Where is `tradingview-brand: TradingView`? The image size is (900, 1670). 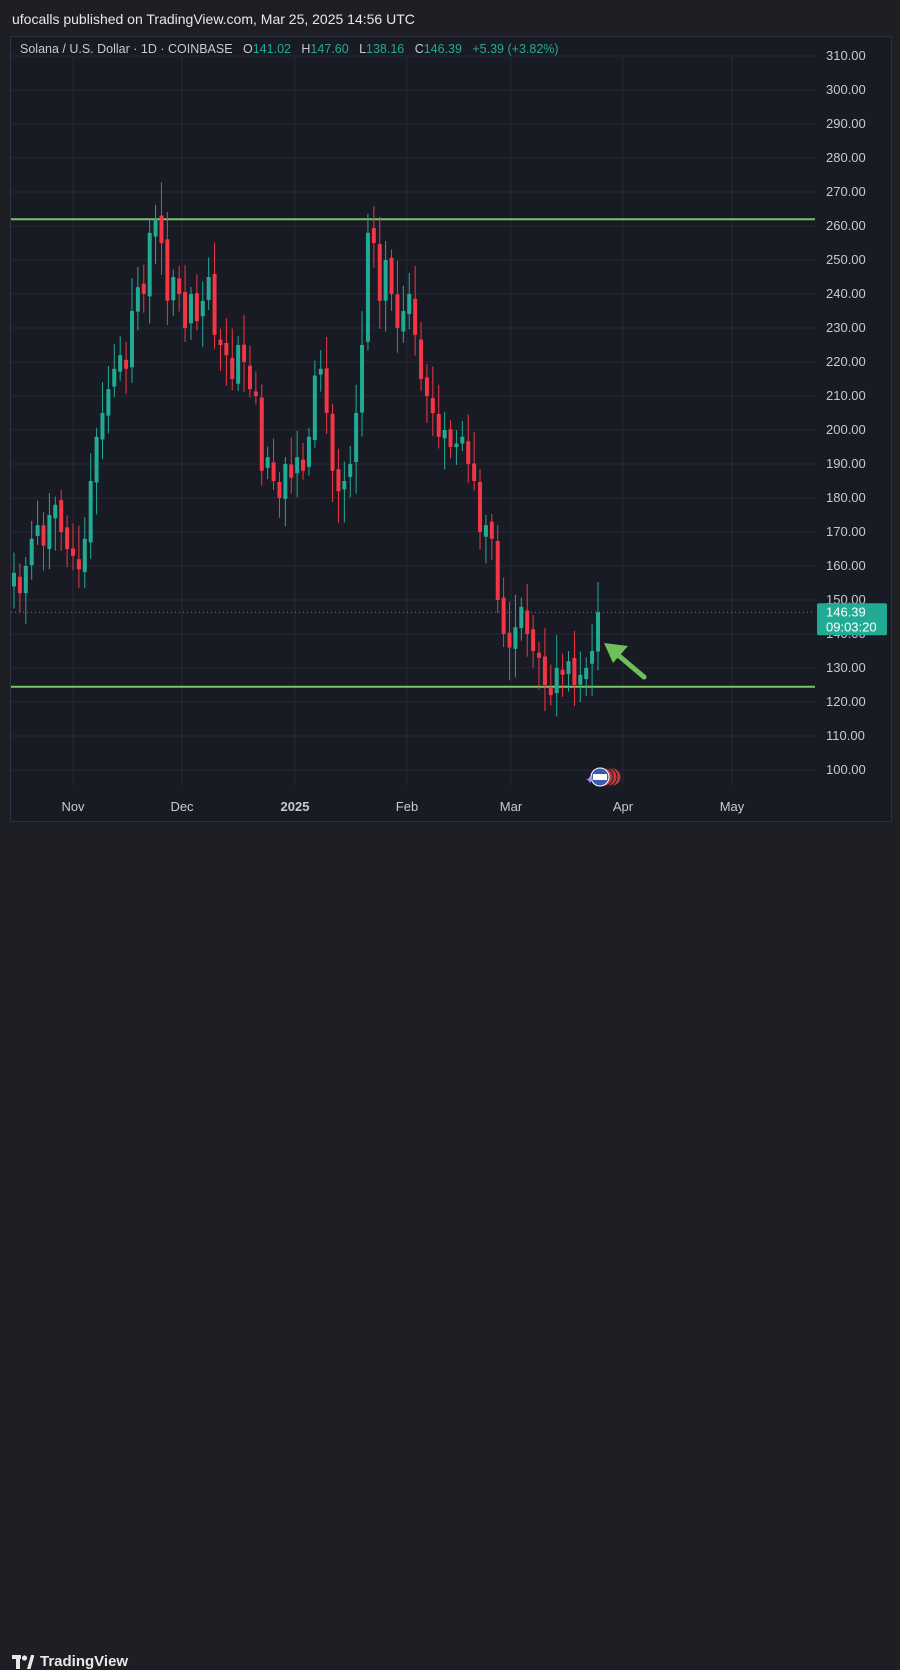
tradingview-brand: TradingView is located at coordinates (84, 1661).